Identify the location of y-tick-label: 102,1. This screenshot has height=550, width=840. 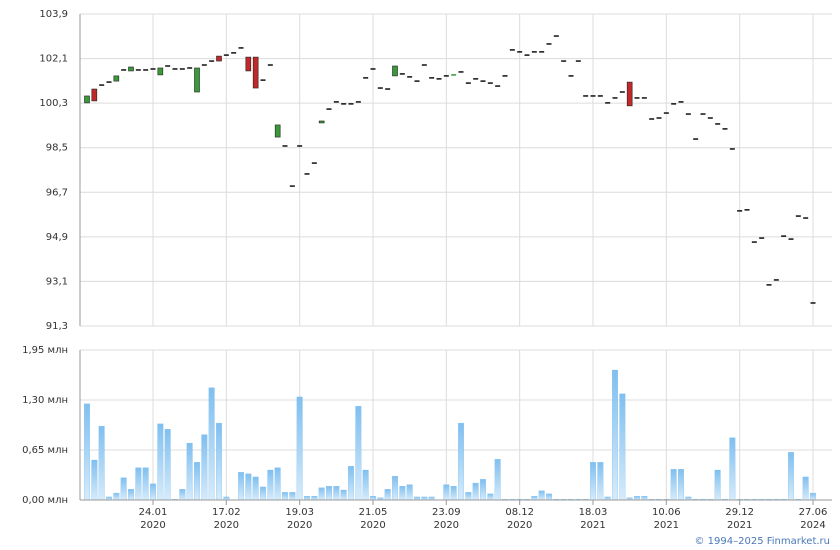
(53, 59).